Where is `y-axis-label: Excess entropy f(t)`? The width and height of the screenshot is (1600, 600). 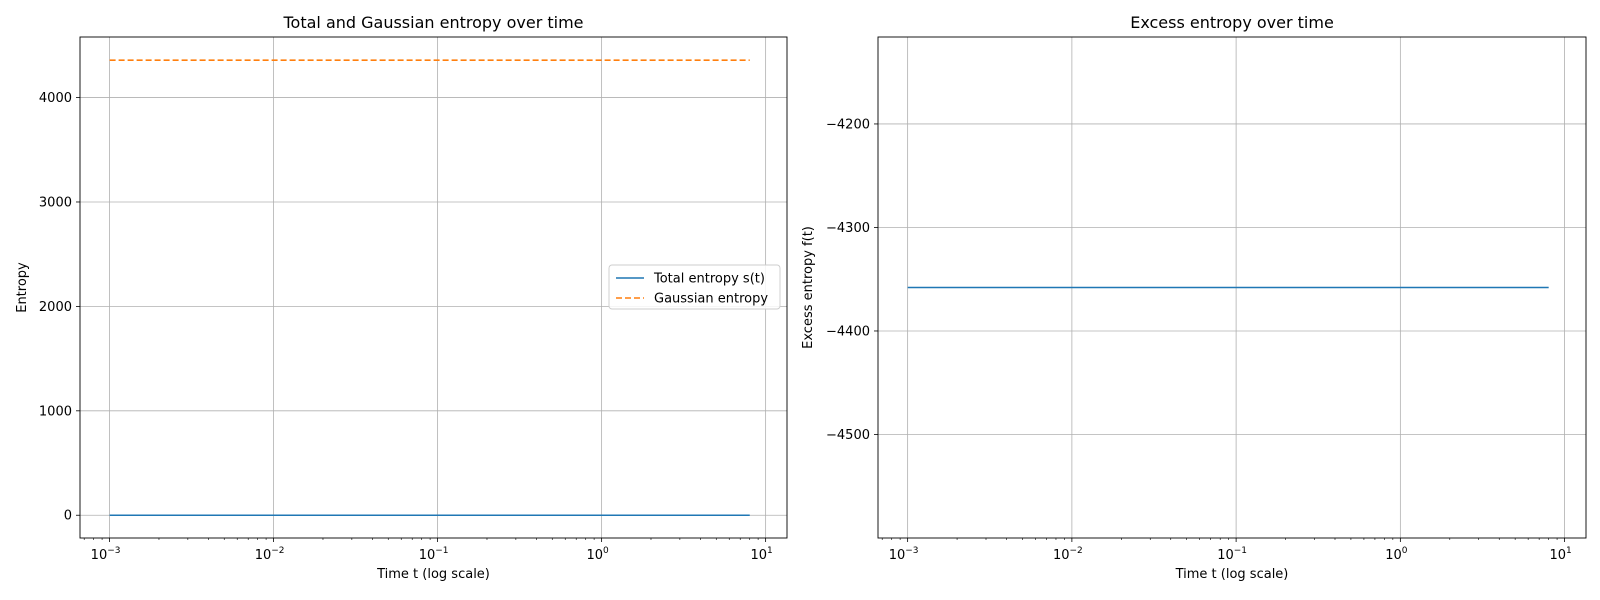
y-axis-label: Excess entropy f(t) is located at coordinates (808, 287).